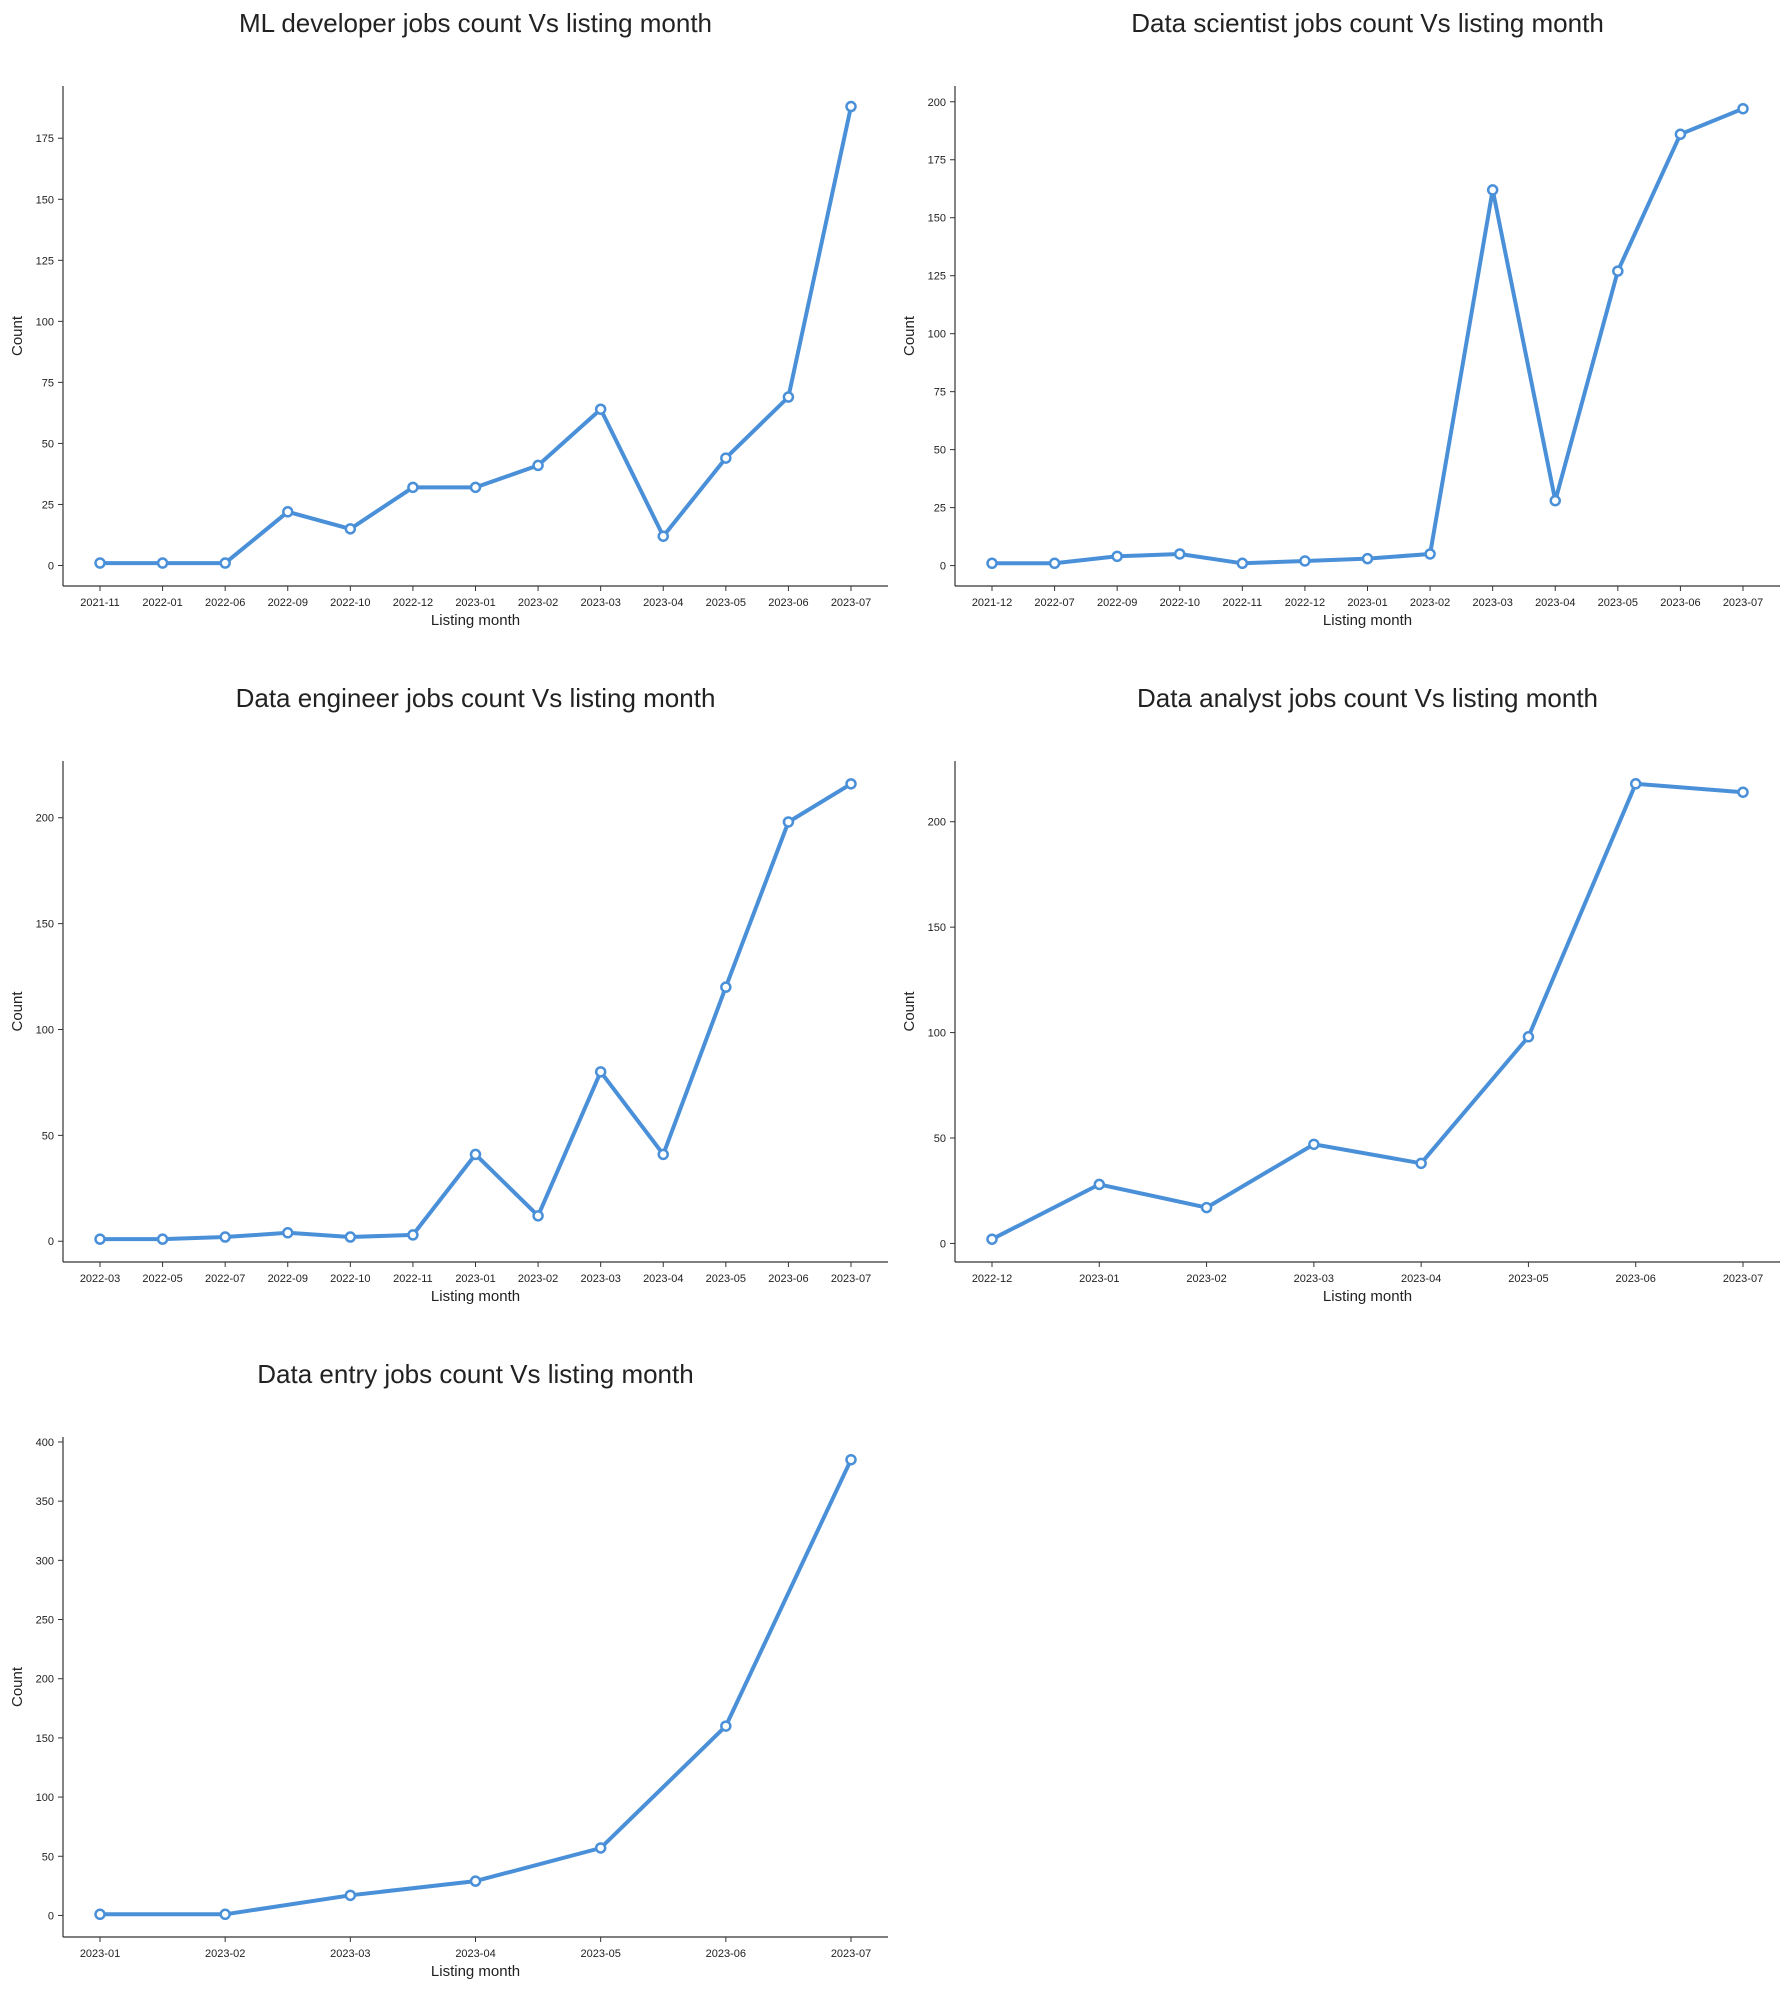  I want to click on y-axis-label: Count, so click(909, 335).